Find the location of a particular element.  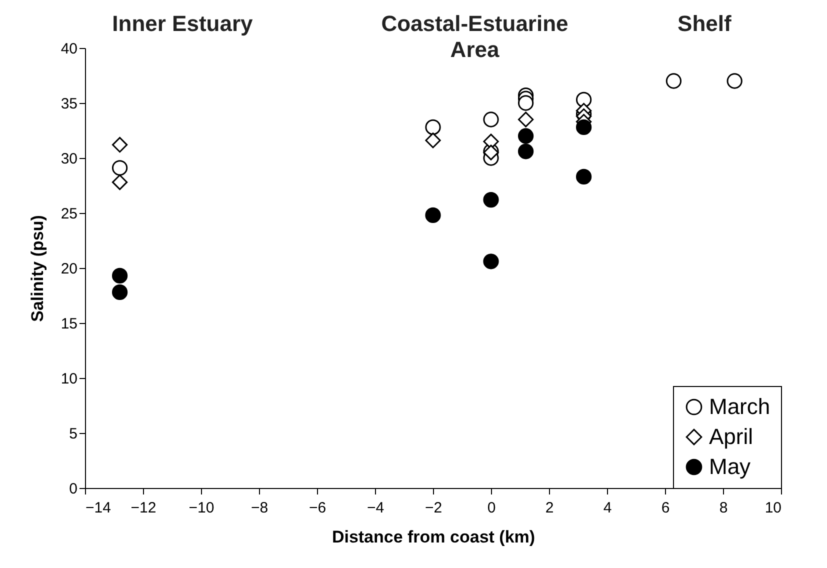

legend-label: March is located at coordinates (739, 406).